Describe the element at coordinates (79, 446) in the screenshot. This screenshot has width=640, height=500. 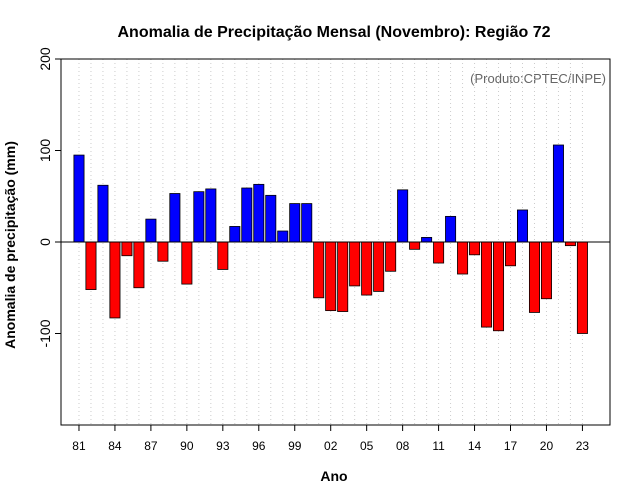
I see `x-tick-label: 81` at that location.